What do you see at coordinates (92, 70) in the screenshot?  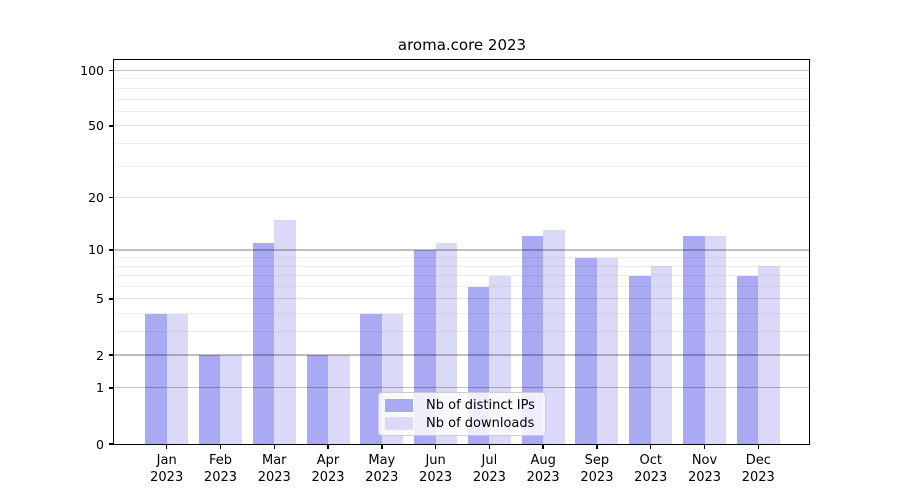 I see `y-tick-label-100: 100` at bounding box center [92, 70].